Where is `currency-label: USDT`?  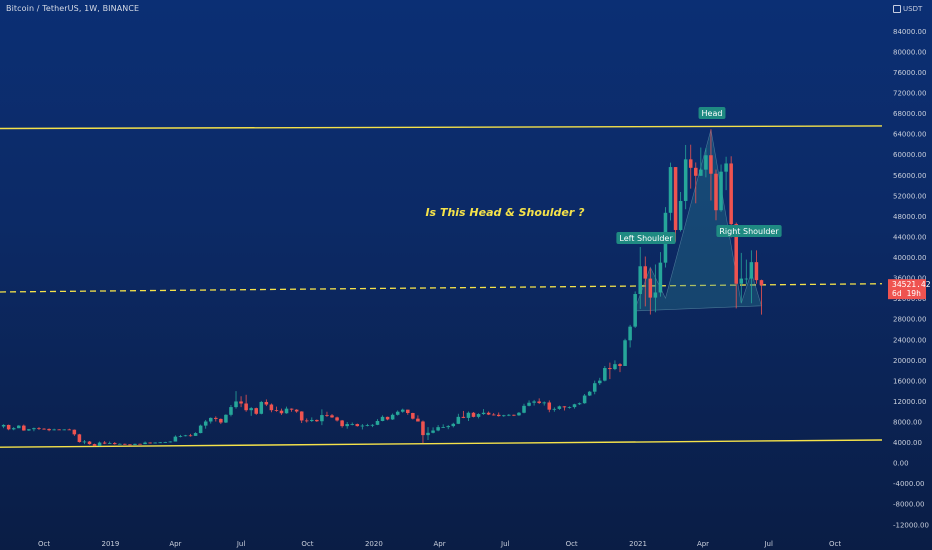
currency-label: USDT is located at coordinates (907, 9).